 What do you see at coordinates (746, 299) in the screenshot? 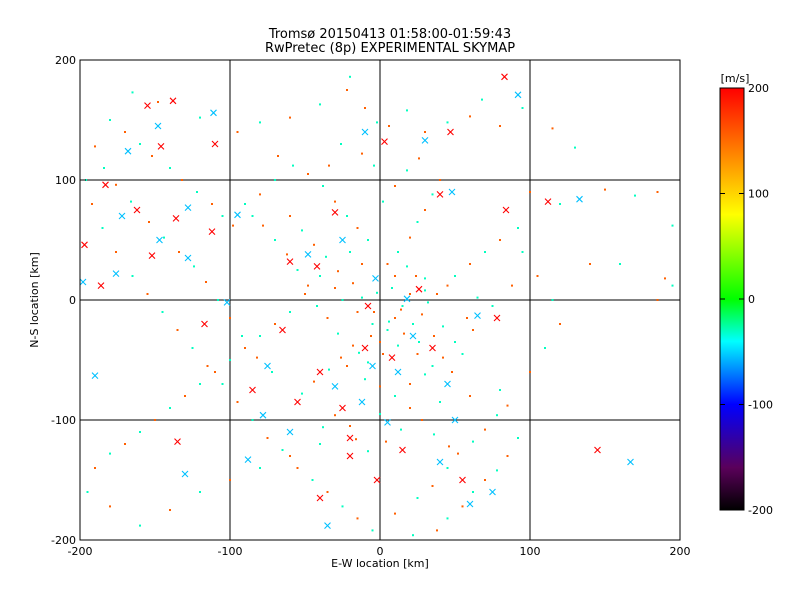
I see `colorbar-ticks: 200 100 0 -100 -200` at bounding box center [746, 299].